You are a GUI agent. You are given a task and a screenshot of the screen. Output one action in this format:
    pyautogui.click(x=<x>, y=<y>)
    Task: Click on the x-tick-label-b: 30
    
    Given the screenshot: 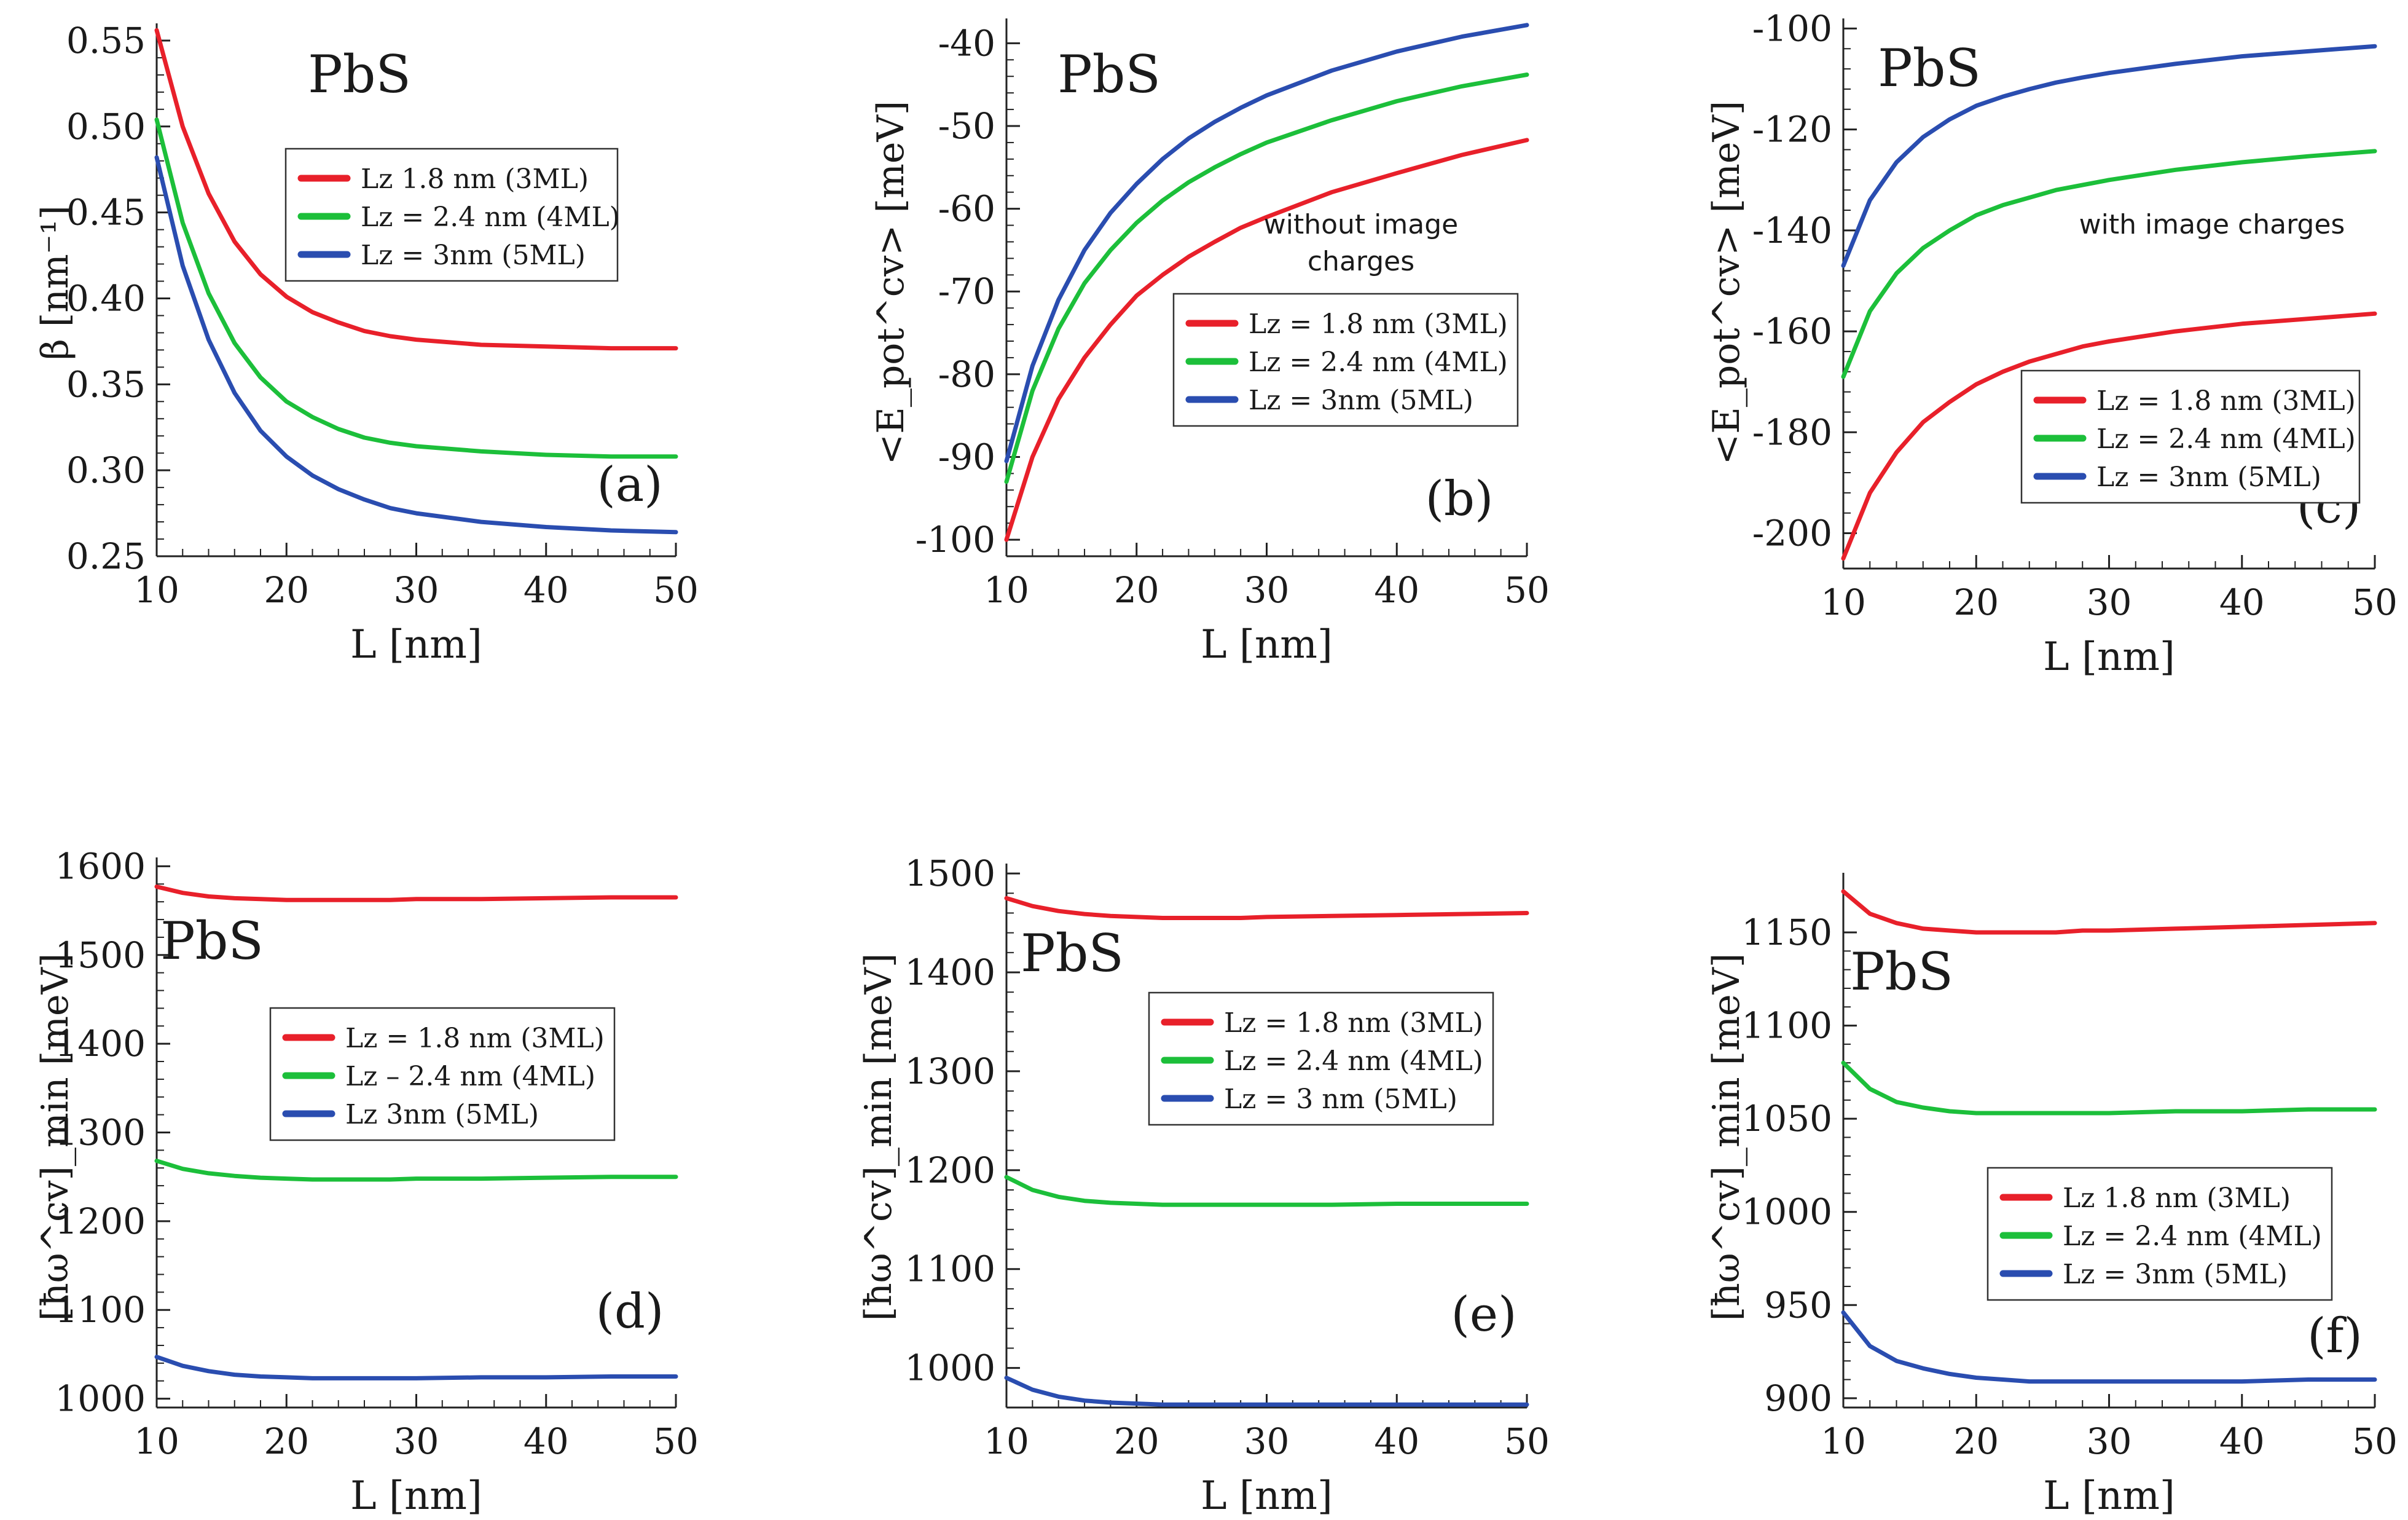 What is the action you would take?
    pyautogui.click(x=1267, y=590)
    